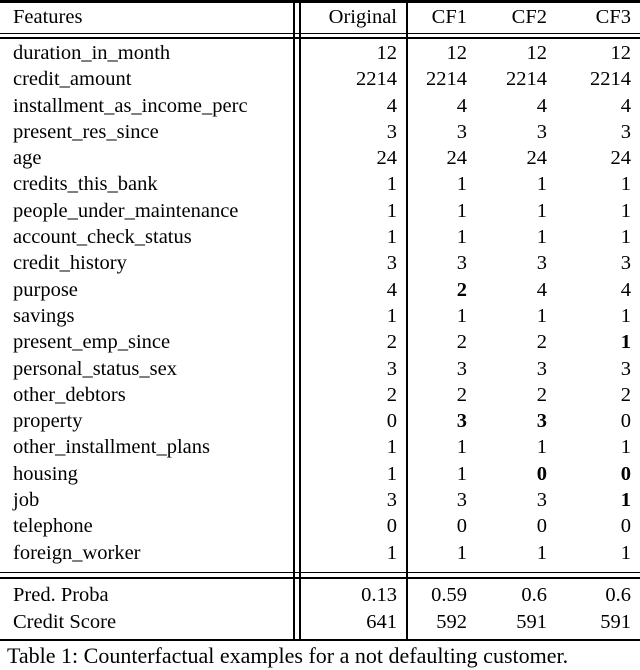 The image size is (640, 670). Describe the element at coordinates (70, 263) in the screenshot. I see `feature-name: credit_history` at that location.